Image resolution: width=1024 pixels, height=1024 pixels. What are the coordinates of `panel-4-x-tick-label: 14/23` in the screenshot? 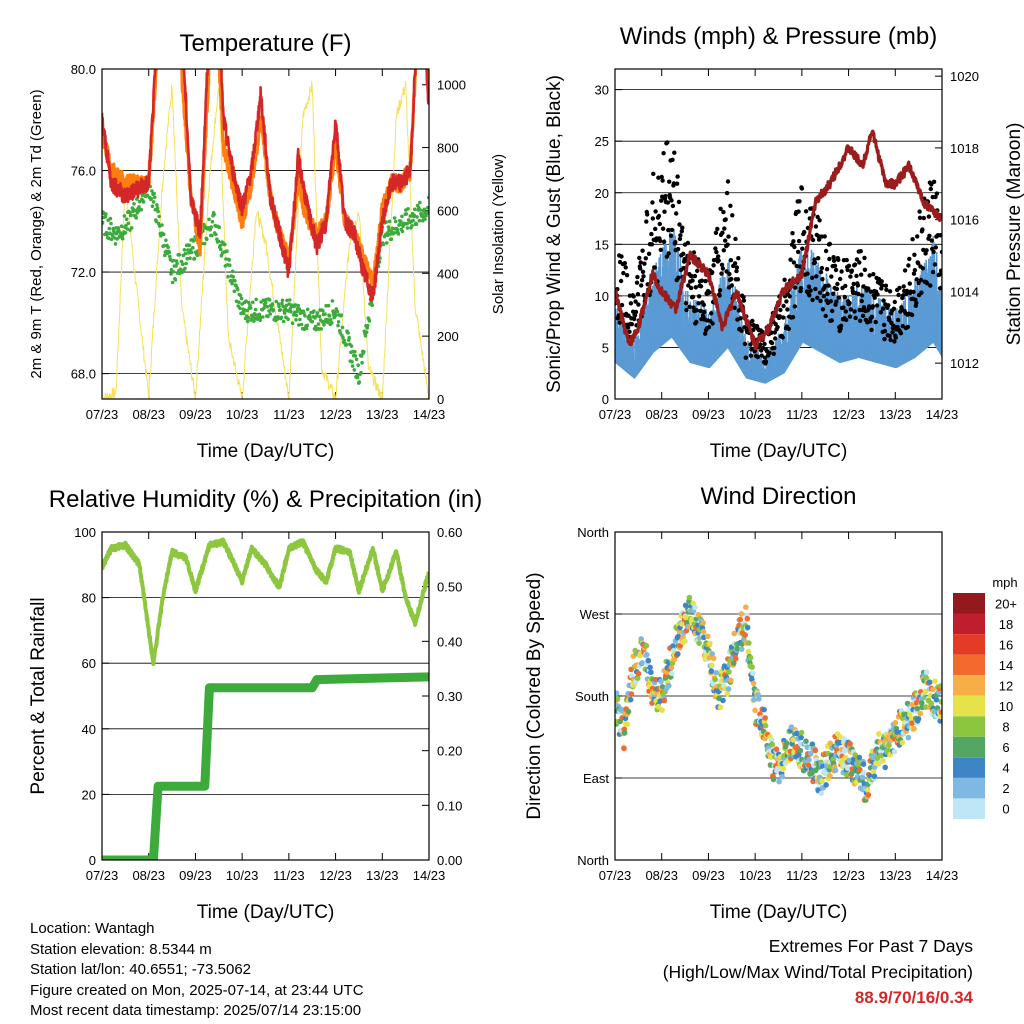 It's located at (942, 875).